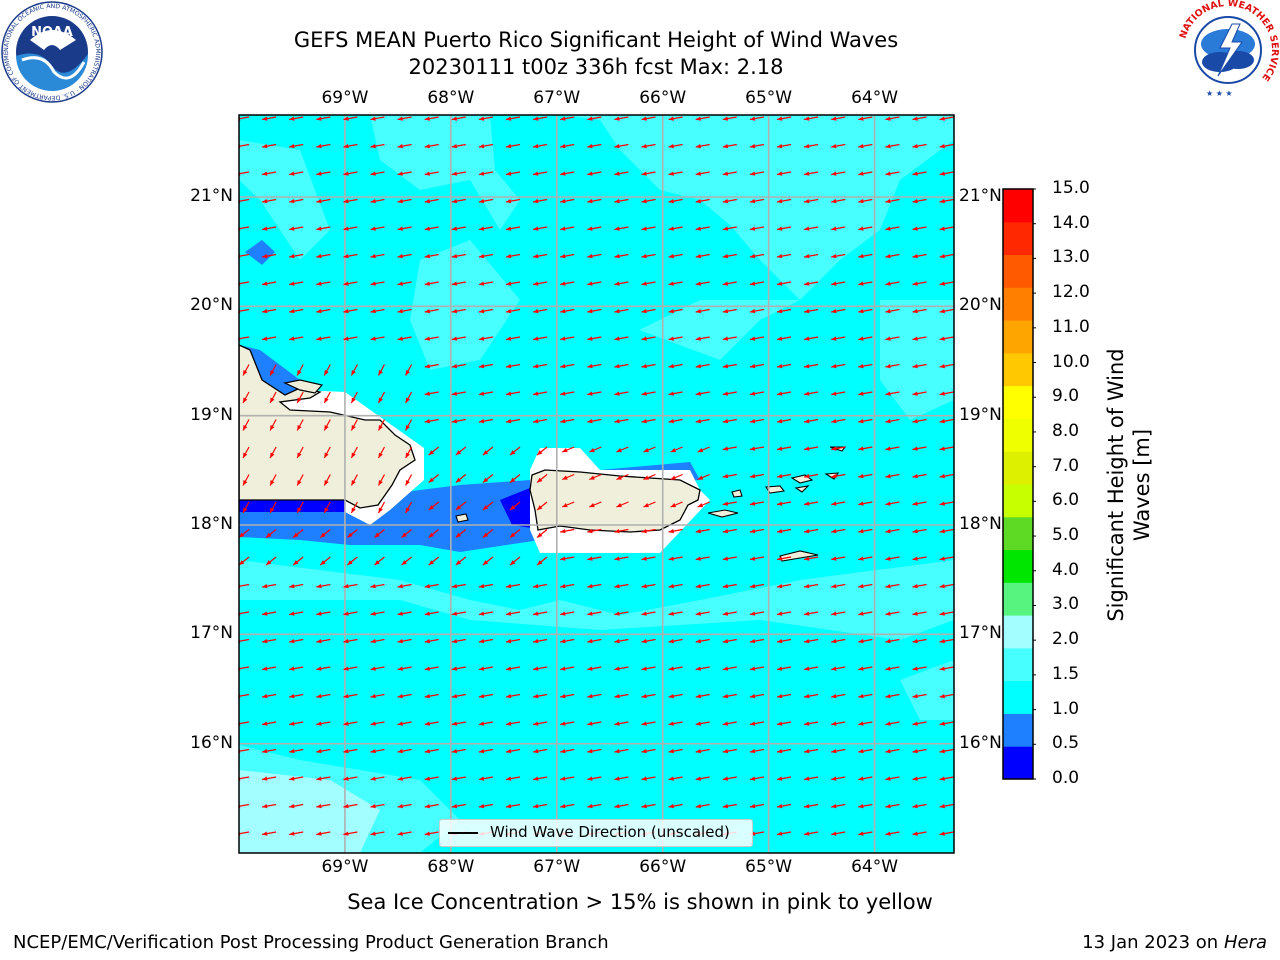 This screenshot has height=960, width=1280. Describe the element at coordinates (1071, 188) in the screenshot. I see `colorbar-tick-label: 15.0` at that location.